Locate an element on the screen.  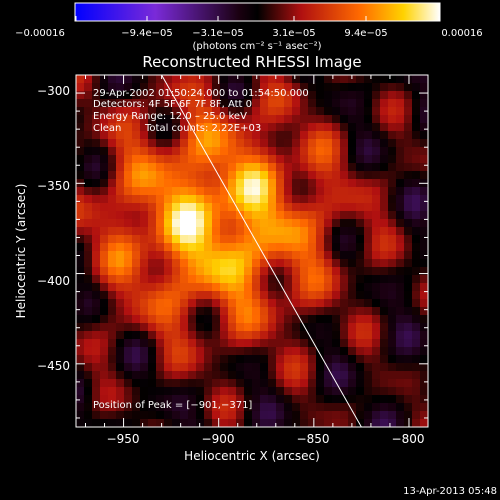
x-tick-label-3: −800 is located at coordinates (408, 439).